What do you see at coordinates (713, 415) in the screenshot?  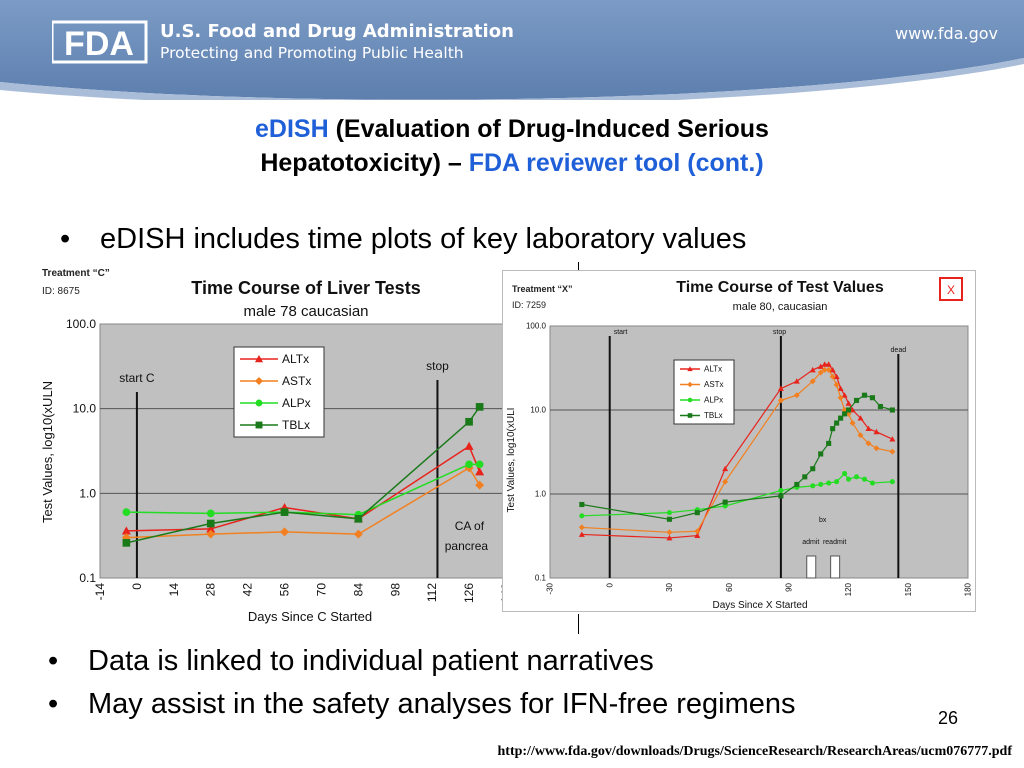 I see `chart1-legend-label: TBLx` at bounding box center [713, 415].